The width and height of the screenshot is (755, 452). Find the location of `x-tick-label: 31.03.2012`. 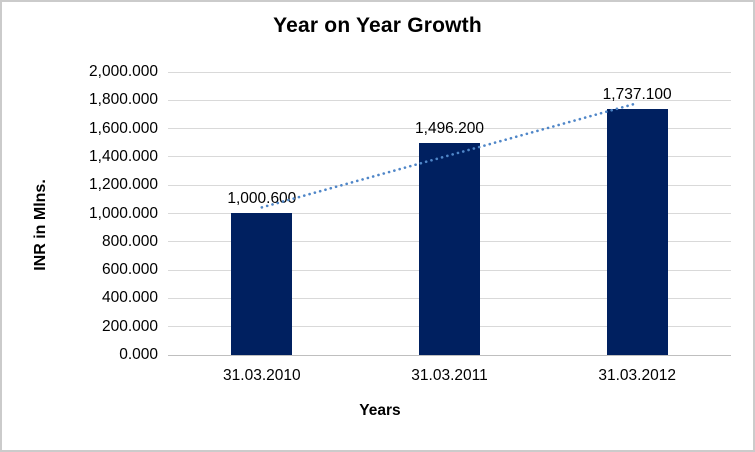

x-tick-label: 31.03.2012 is located at coordinates (637, 375).